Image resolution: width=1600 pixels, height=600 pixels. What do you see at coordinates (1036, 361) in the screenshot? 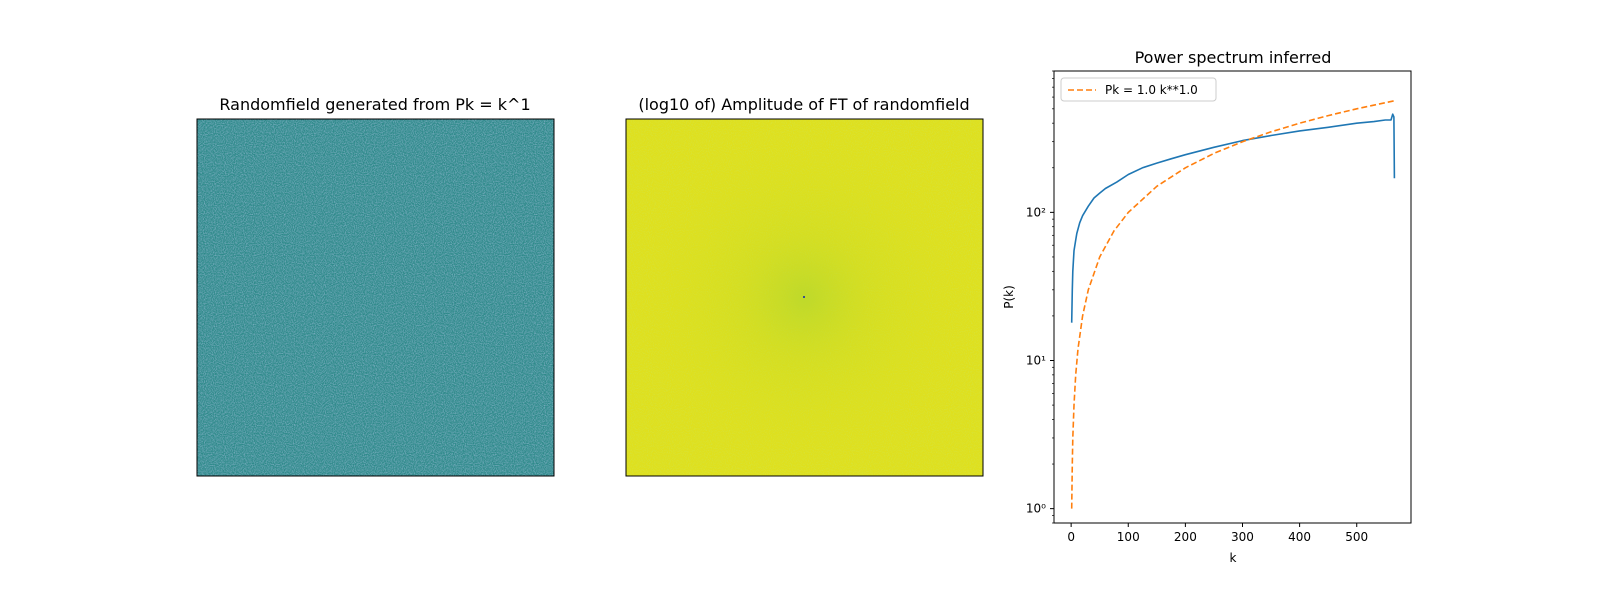
I see `y-tick-label: 10¹` at bounding box center [1036, 361].